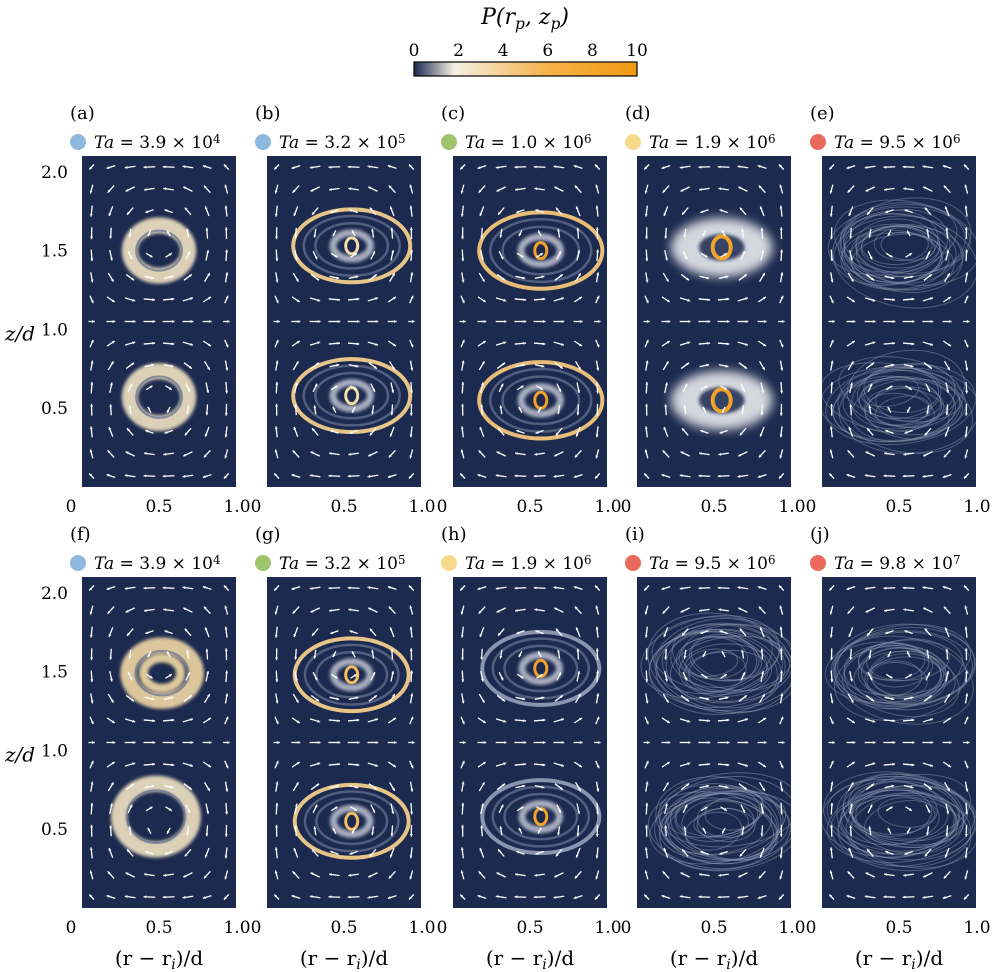  What do you see at coordinates (54, 751) in the screenshot?
I see `y-tick-label: 1.0` at bounding box center [54, 751].